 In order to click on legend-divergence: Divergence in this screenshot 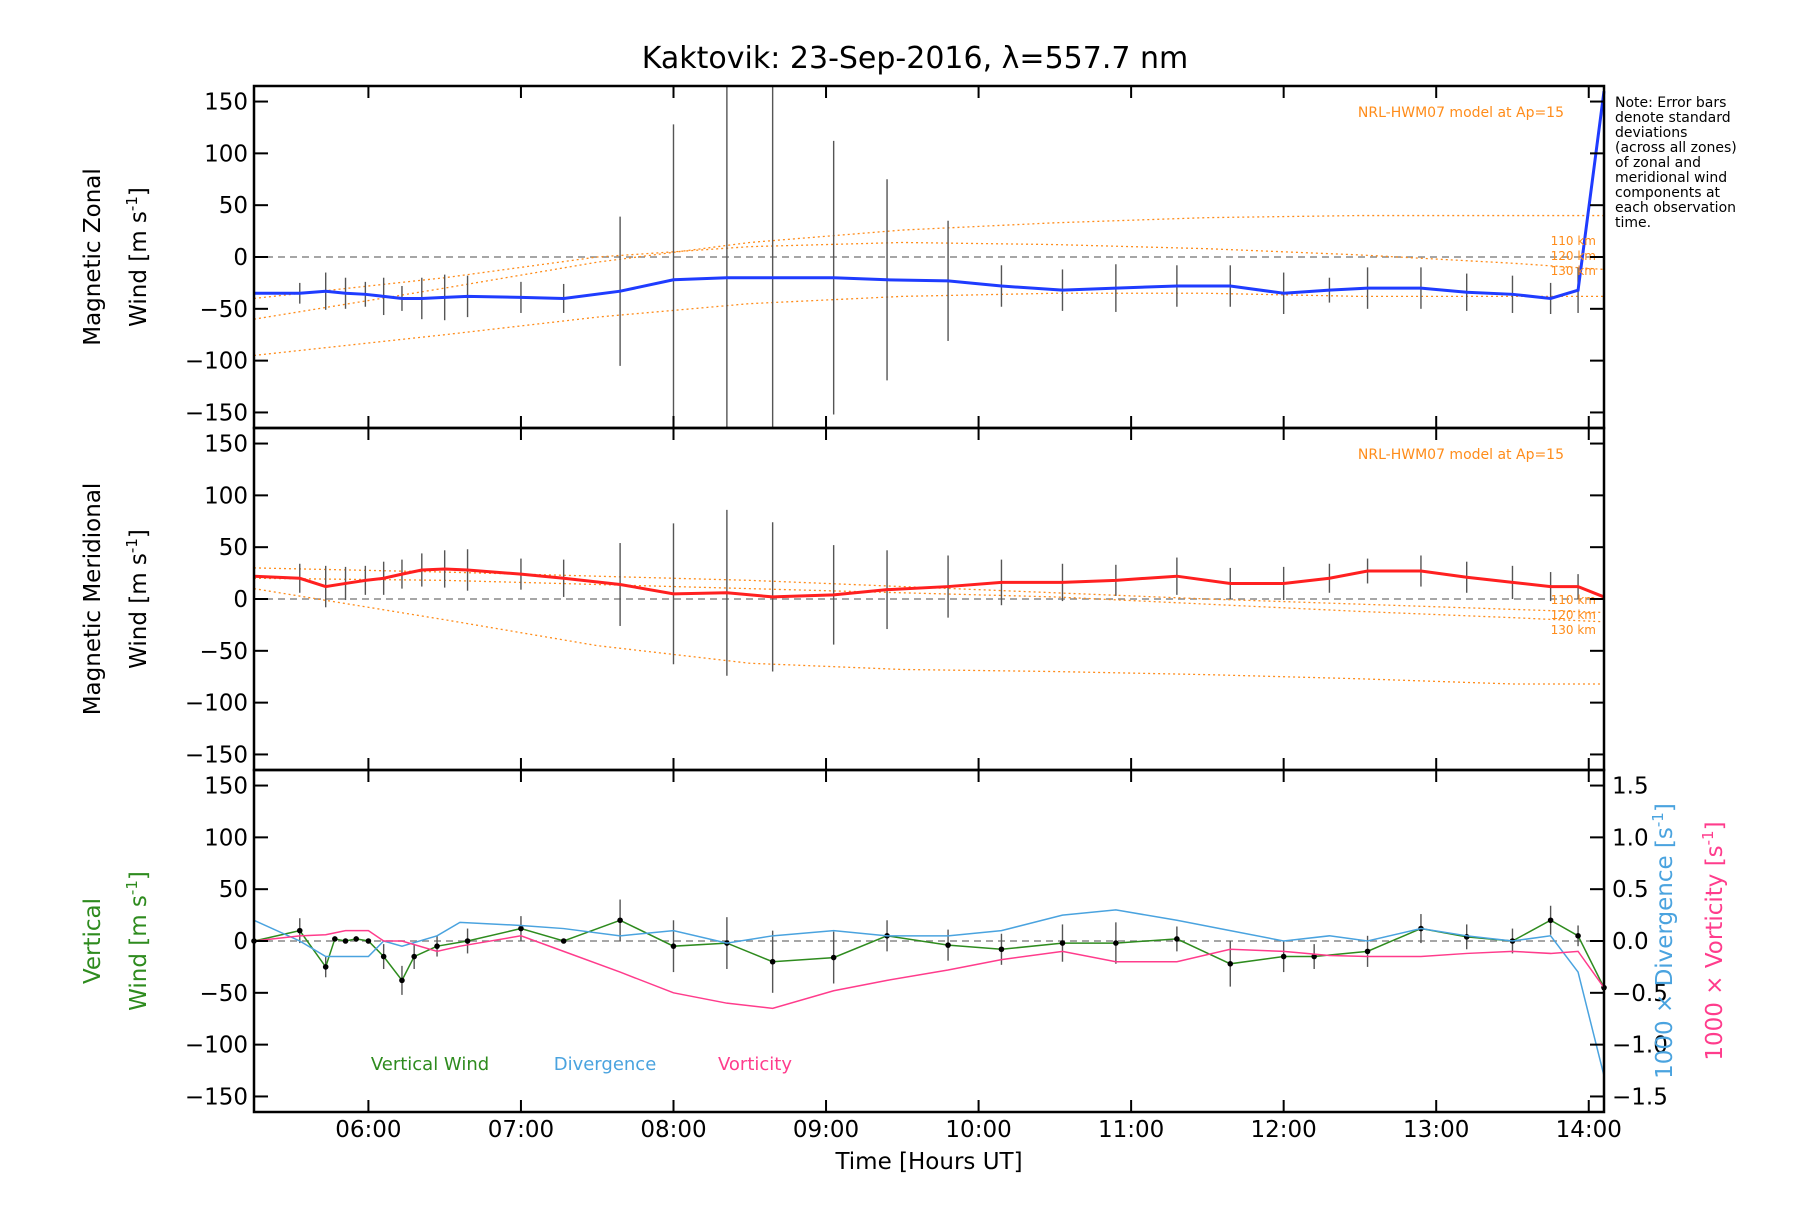, I will do `click(605, 1064)`.